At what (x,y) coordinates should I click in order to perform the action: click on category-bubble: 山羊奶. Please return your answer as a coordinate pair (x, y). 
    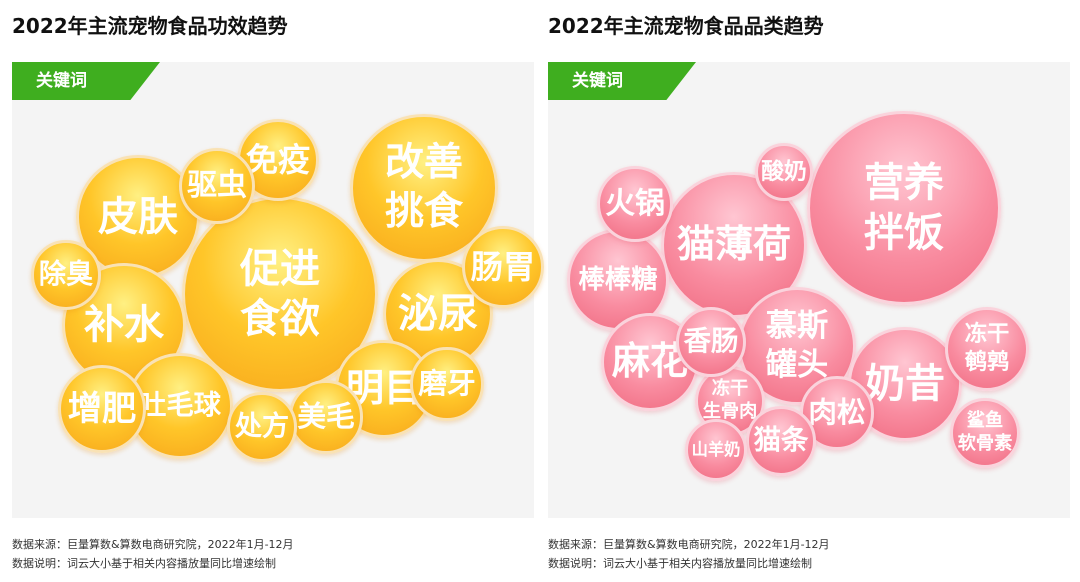
    Looking at the image, I should click on (716, 450).